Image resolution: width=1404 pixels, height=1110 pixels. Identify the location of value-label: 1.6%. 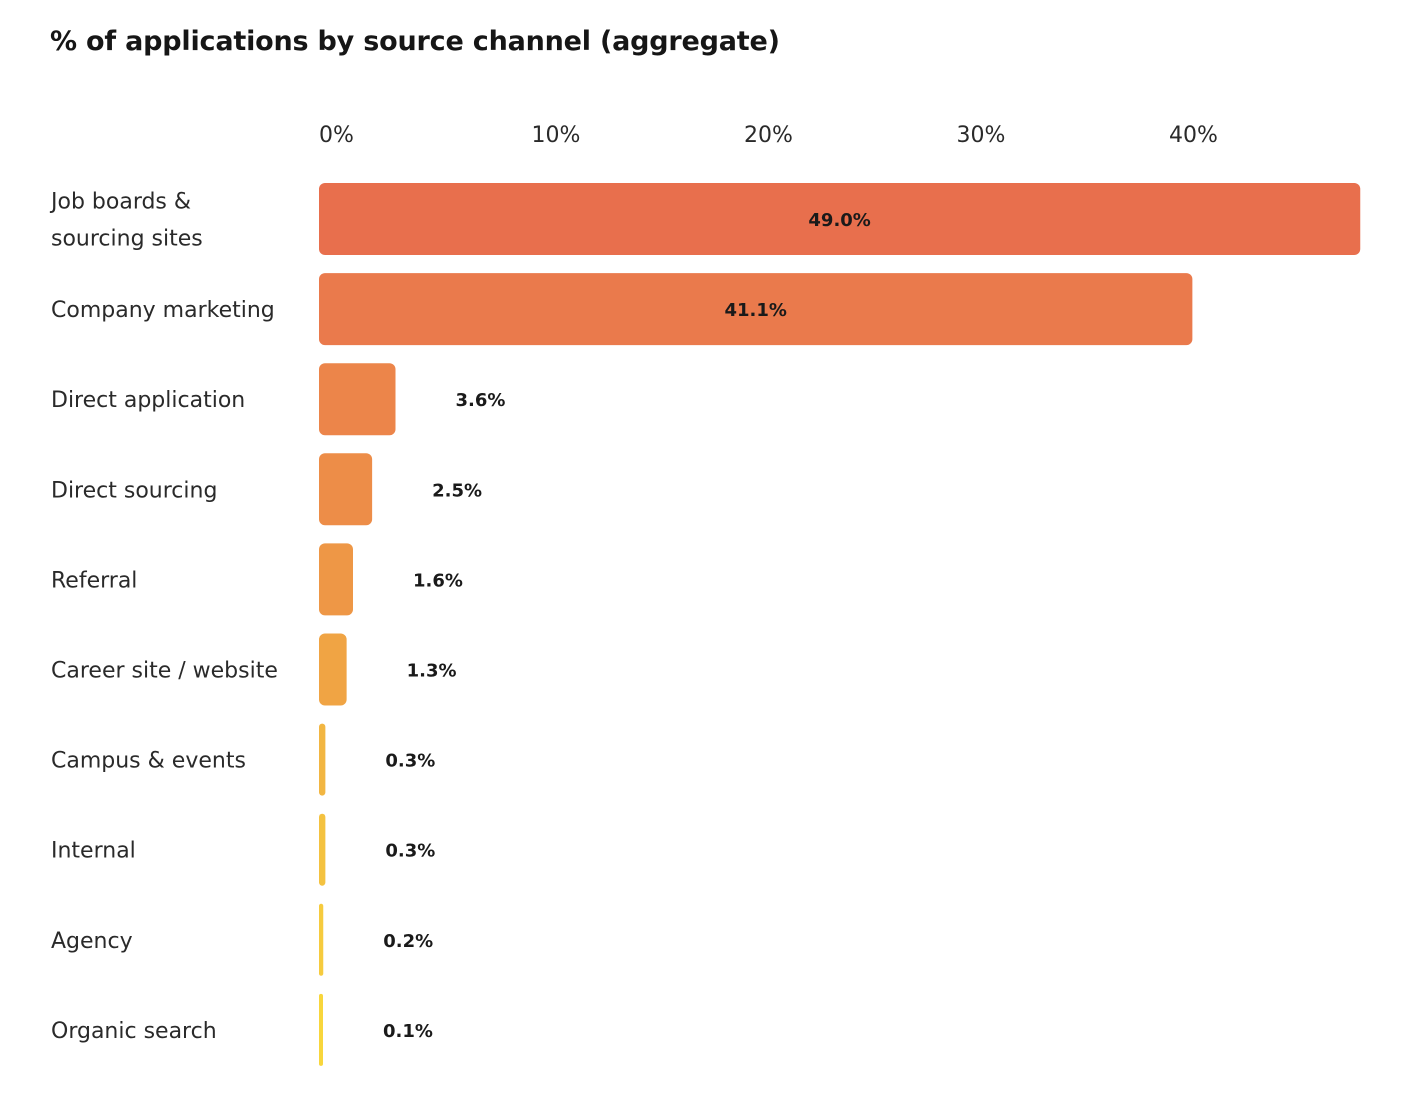
(438, 580).